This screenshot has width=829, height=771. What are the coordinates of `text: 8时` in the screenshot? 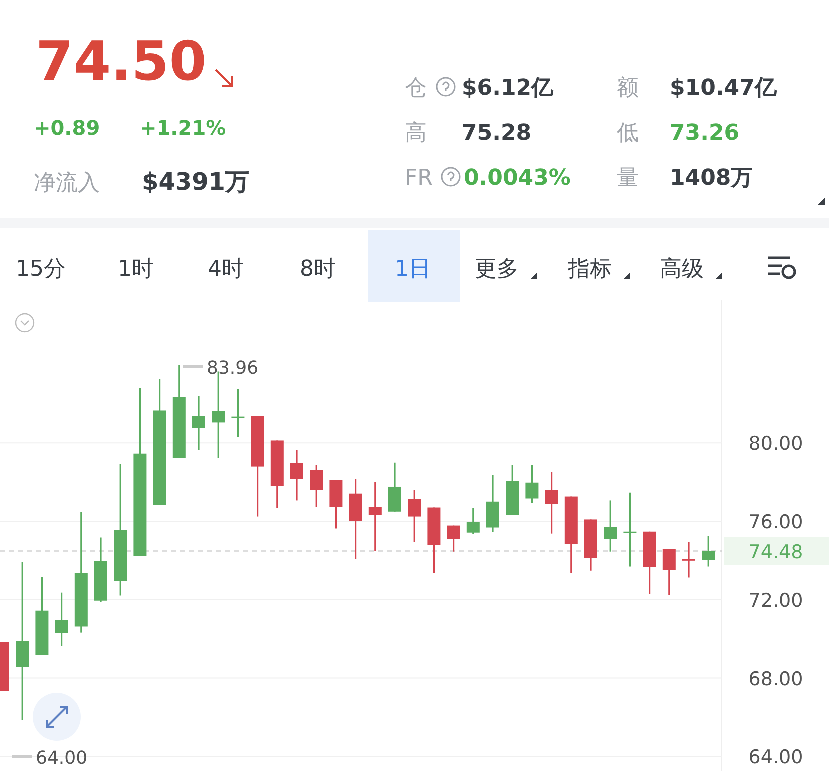 It's located at (318, 269).